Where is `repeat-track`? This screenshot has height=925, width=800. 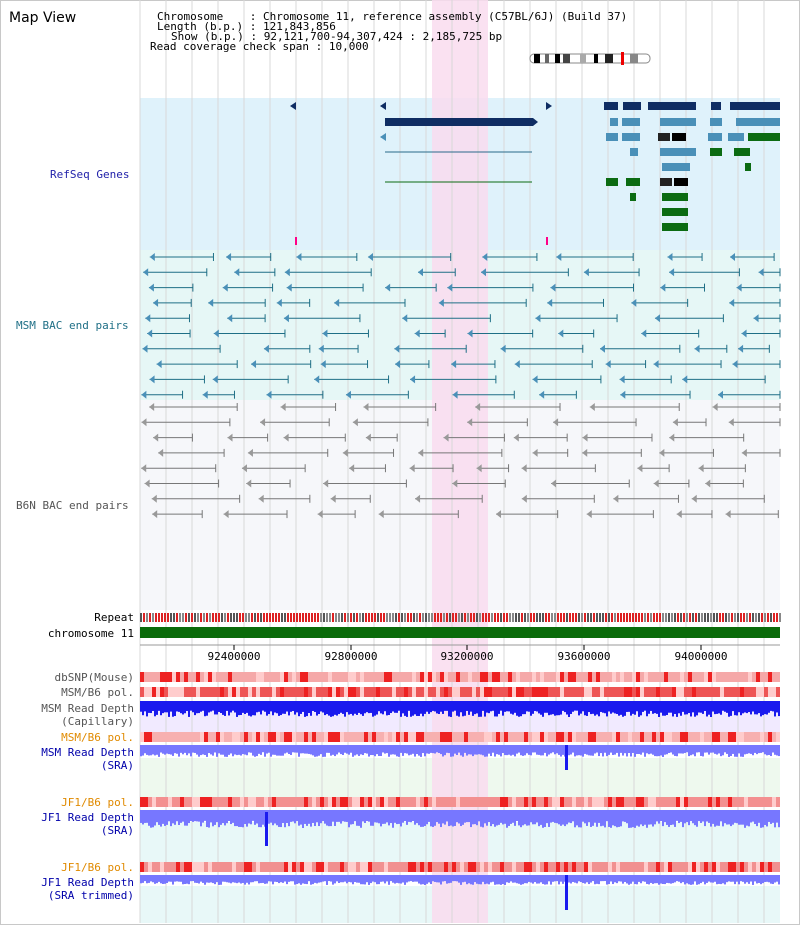
repeat-track is located at coordinates (460, 617).